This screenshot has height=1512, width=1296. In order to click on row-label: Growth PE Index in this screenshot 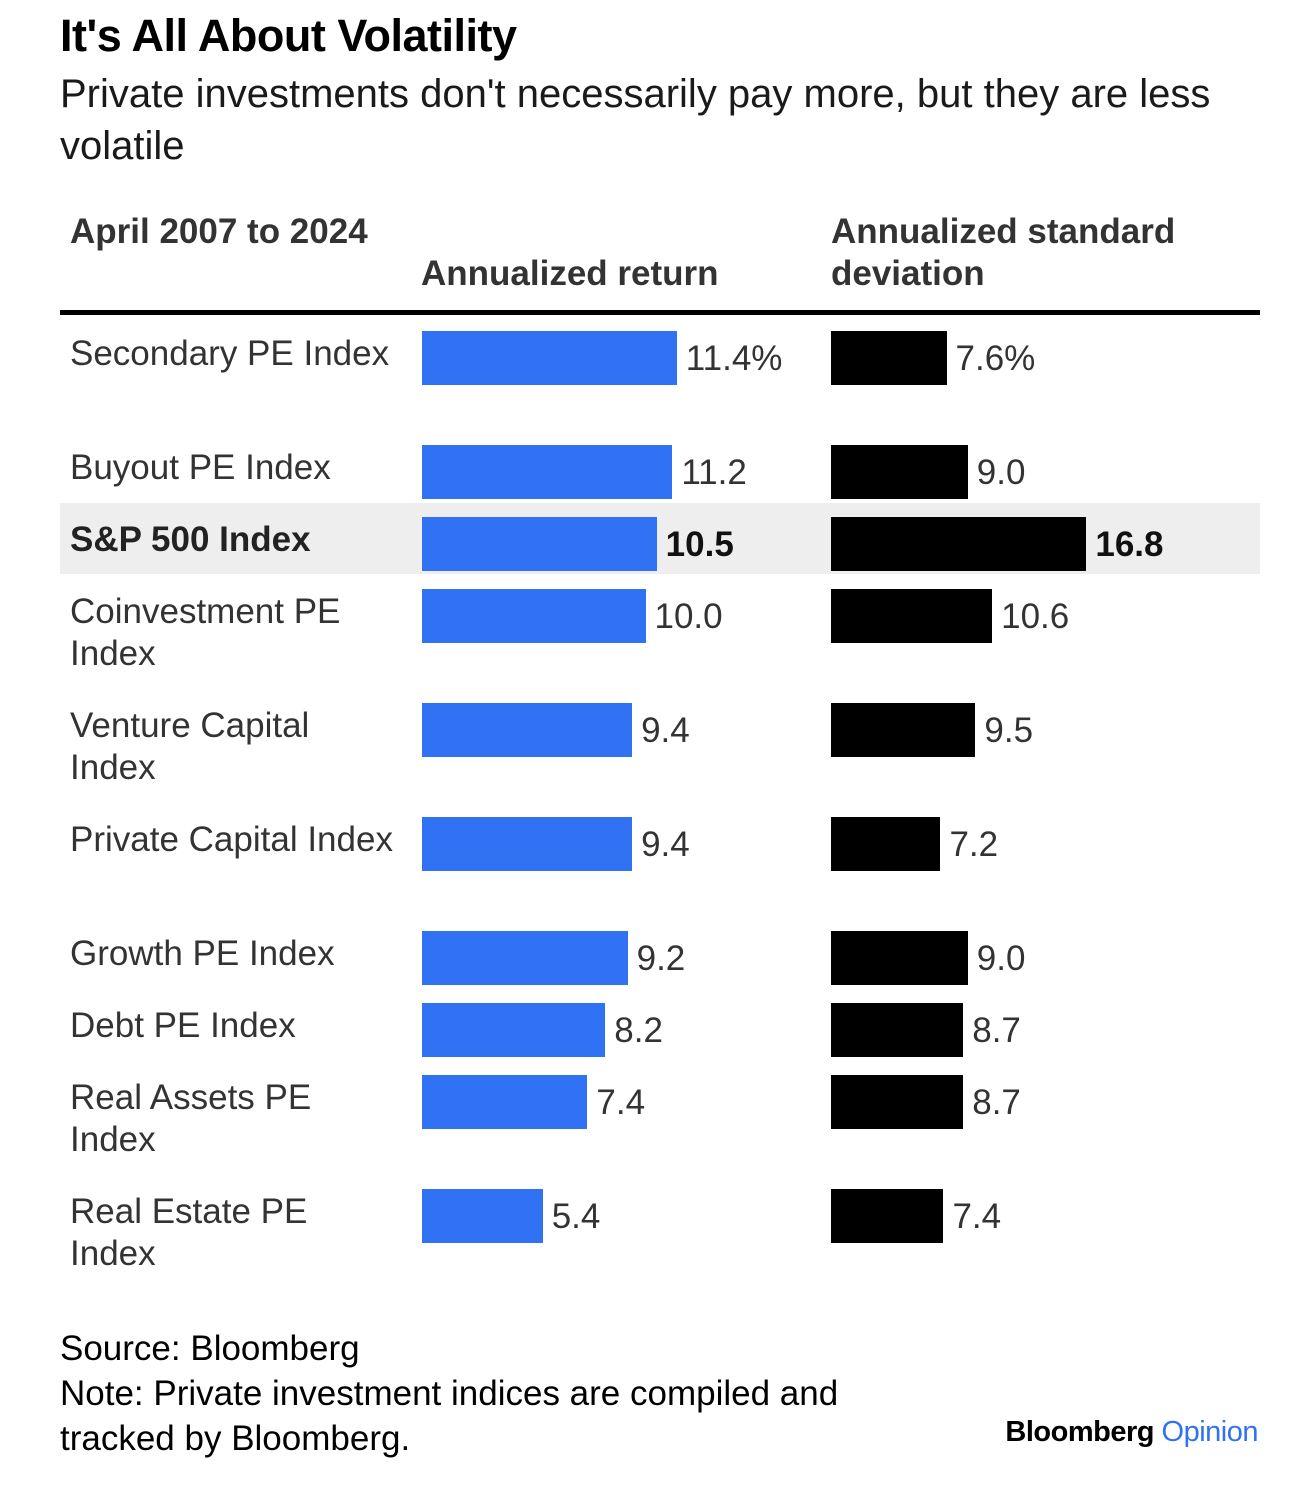, I will do `click(202, 953)`.